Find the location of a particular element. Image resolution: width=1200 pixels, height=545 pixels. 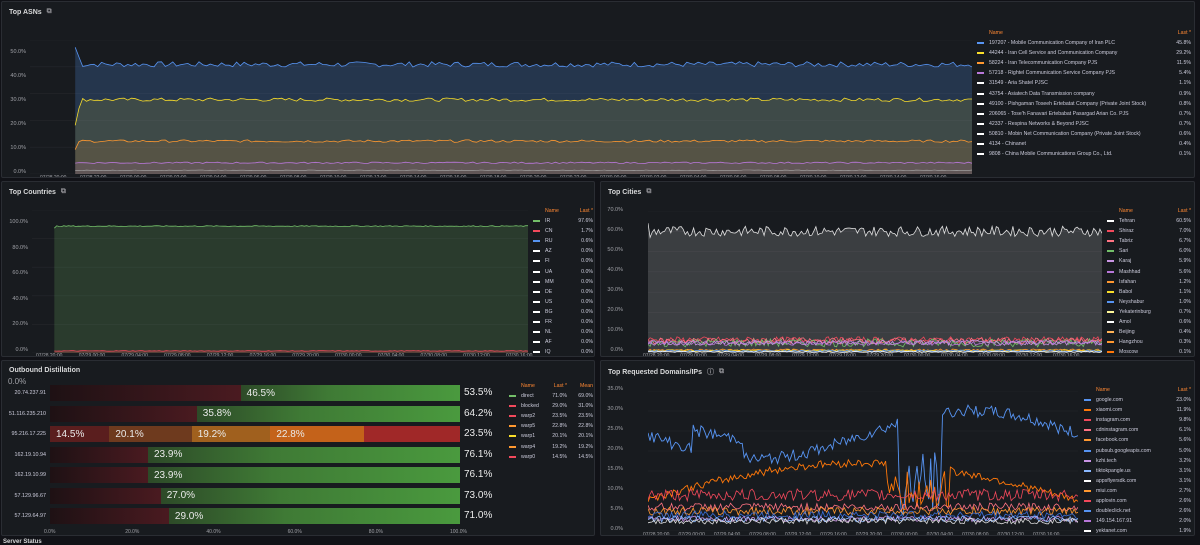

series-line-isfahan is located at coordinates (875, 350).